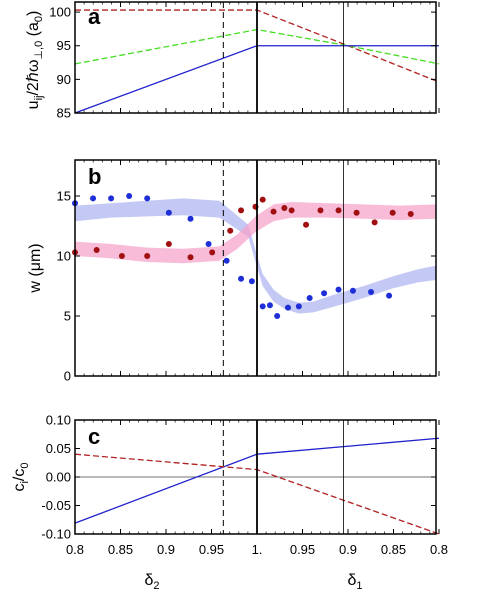 Image resolution: width=498 pixels, height=601 pixels. What do you see at coordinates (283, 57) in the screenshot?
I see `panel-a-vlines` at bounding box center [283, 57].